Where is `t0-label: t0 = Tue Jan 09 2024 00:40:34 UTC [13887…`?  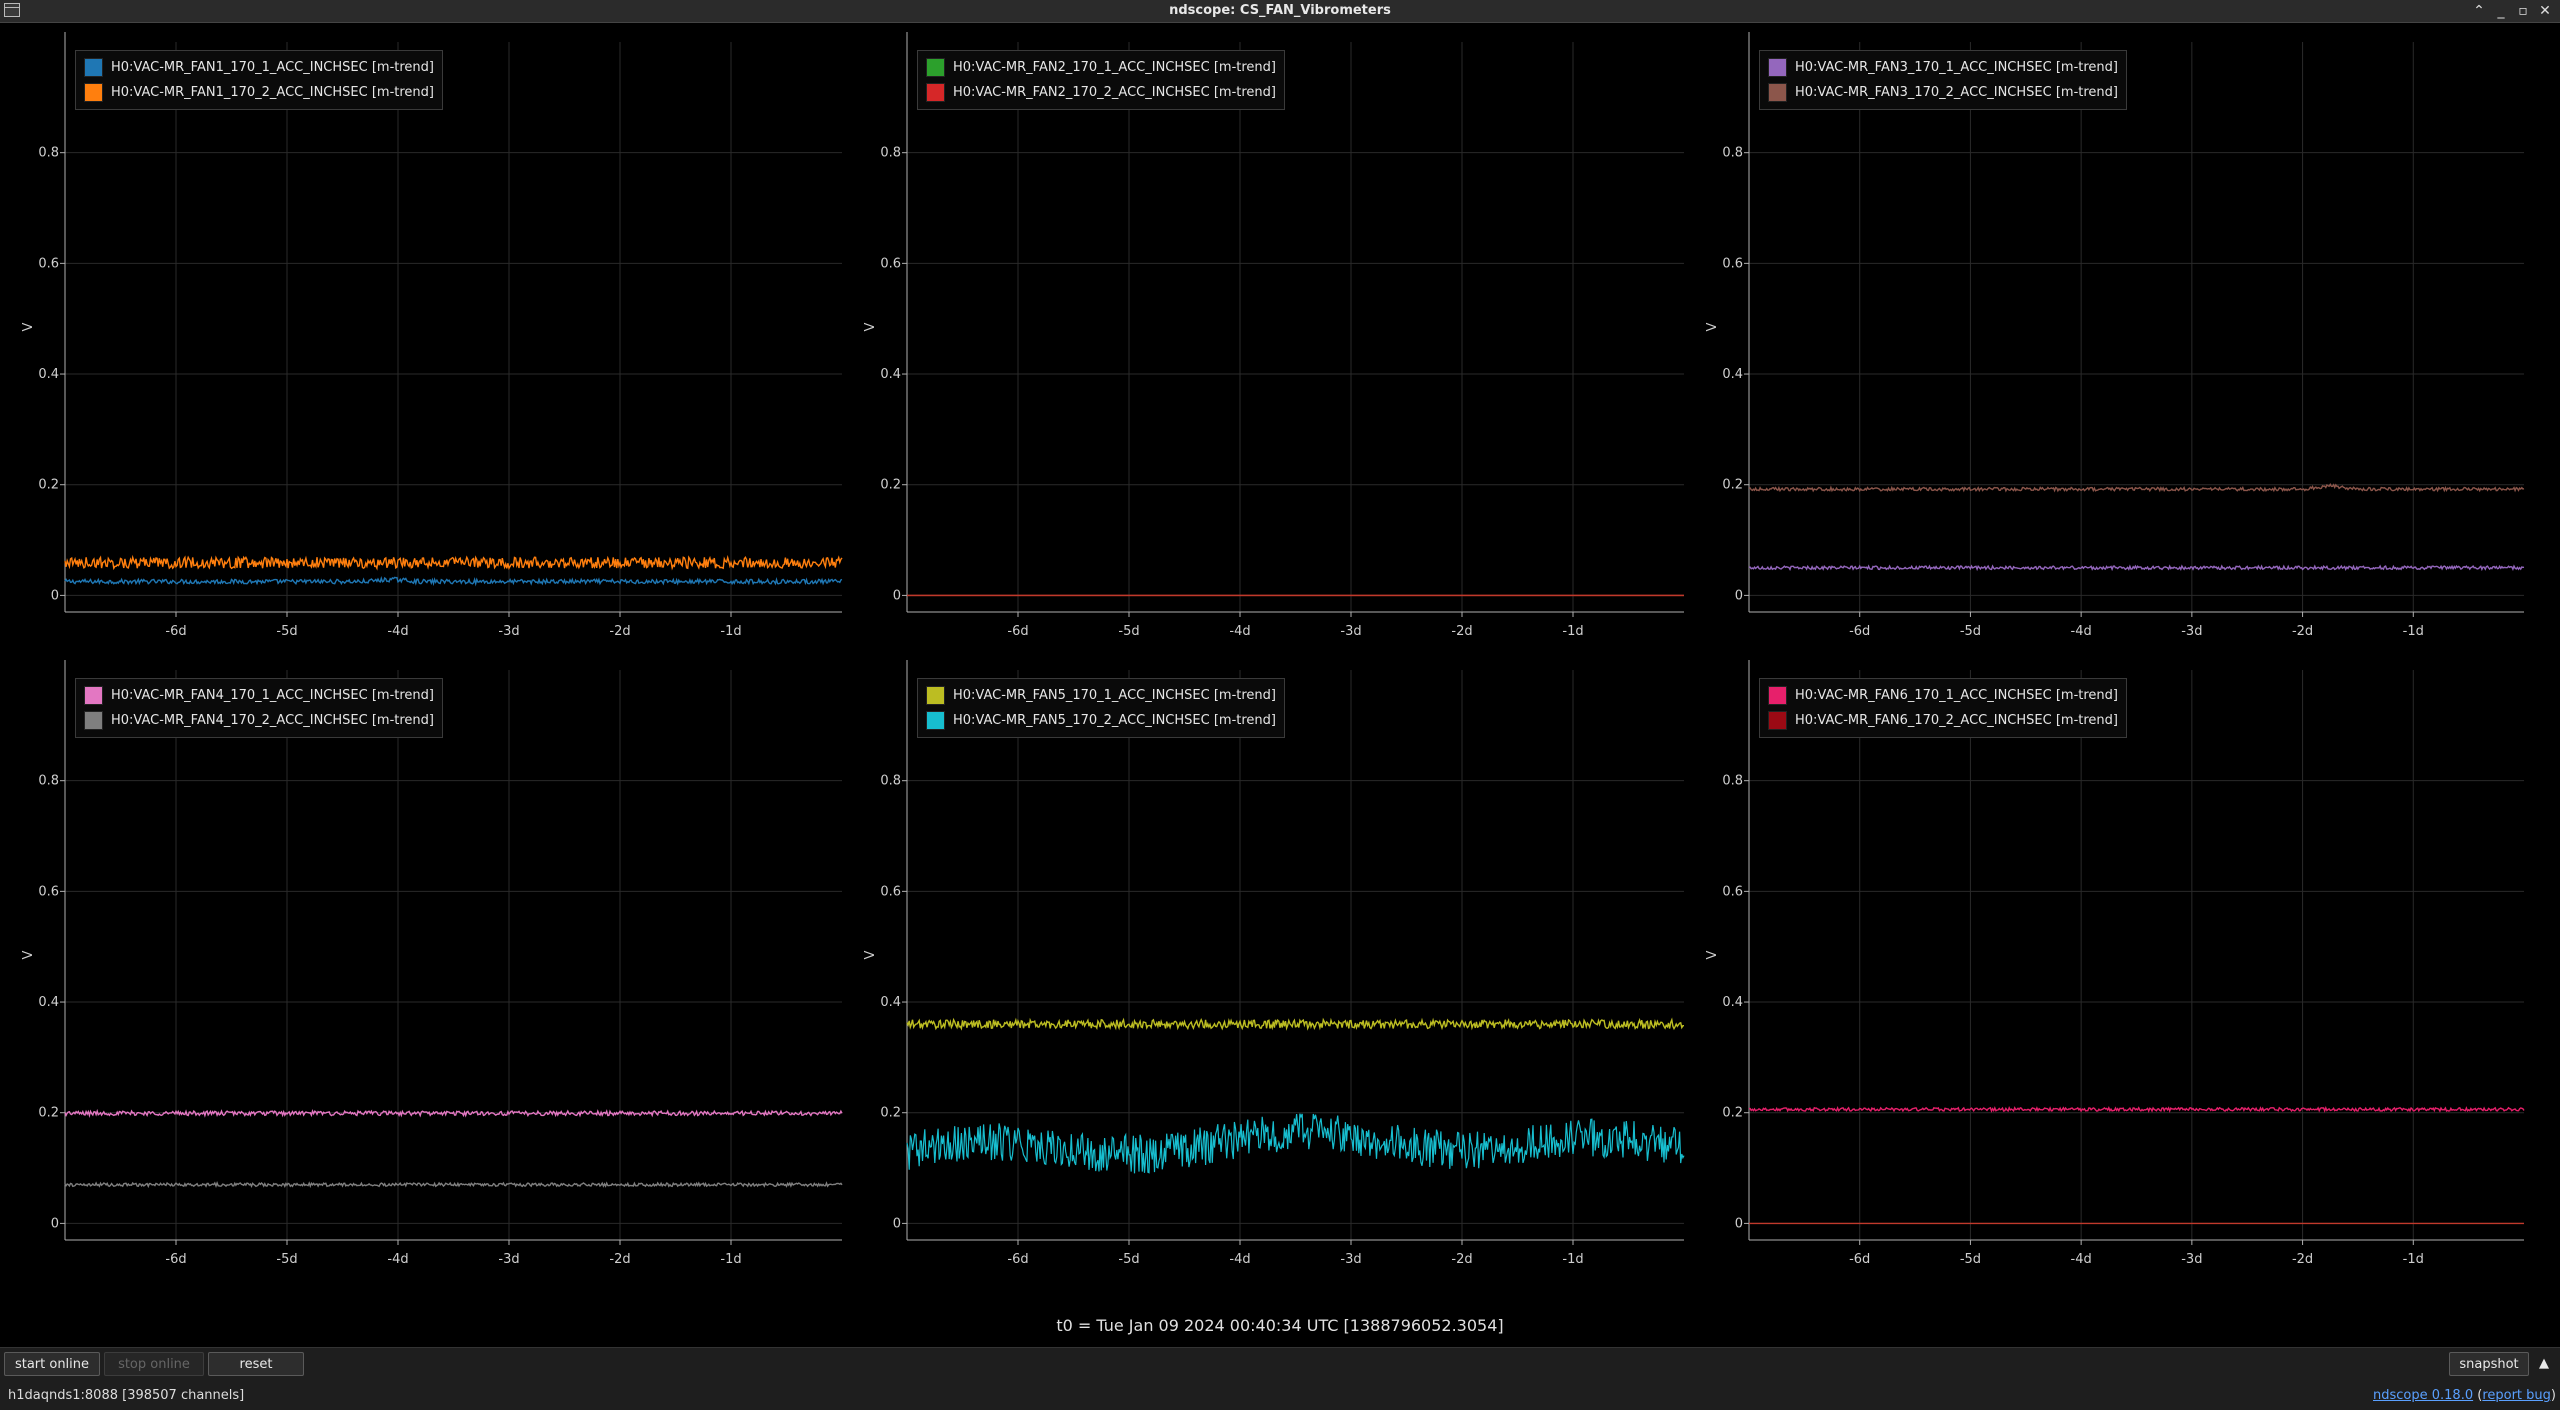
t0-label: t0 = Tue Jan 09 2024 00:40:34 UTC [13887… is located at coordinates (1280, 1325).